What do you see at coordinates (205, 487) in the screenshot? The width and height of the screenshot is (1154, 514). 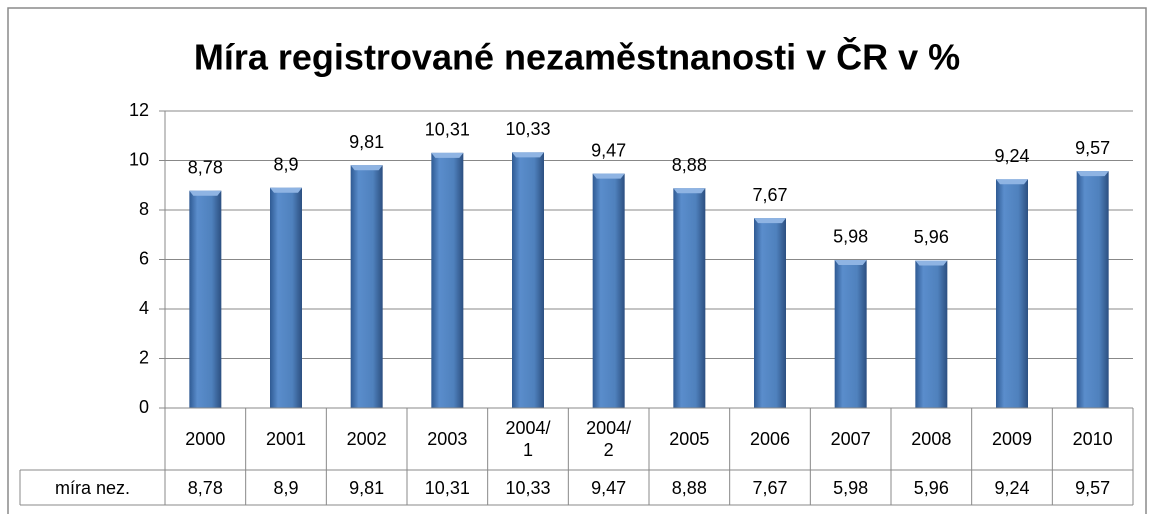 I see `table-value: 8,78` at bounding box center [205, 487].